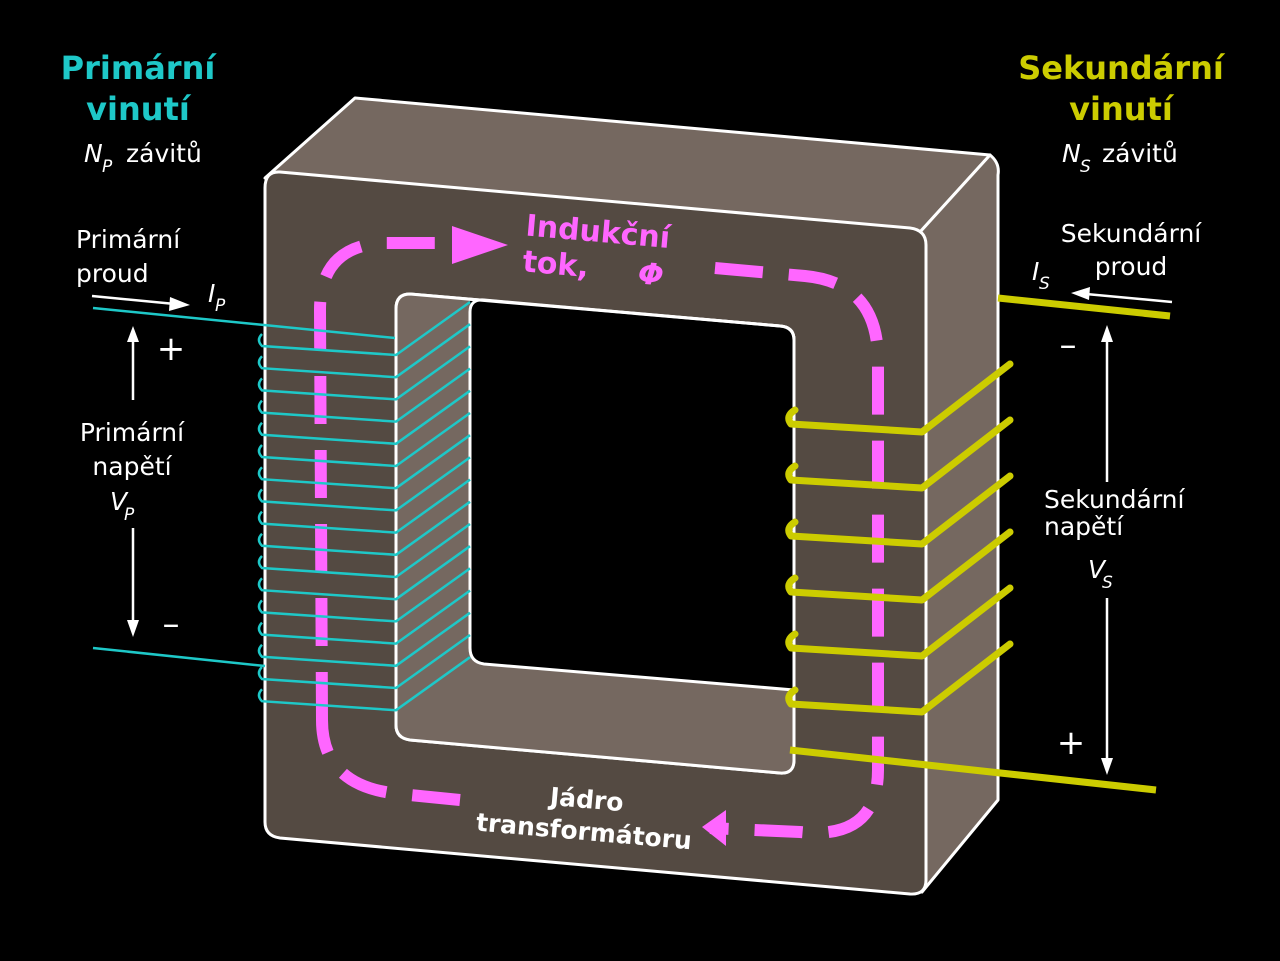 The image size is (1280, 961). Describe the element at coordinates (133, 481) in the screenshot. I see `primary-voltage-arrow` at that location.